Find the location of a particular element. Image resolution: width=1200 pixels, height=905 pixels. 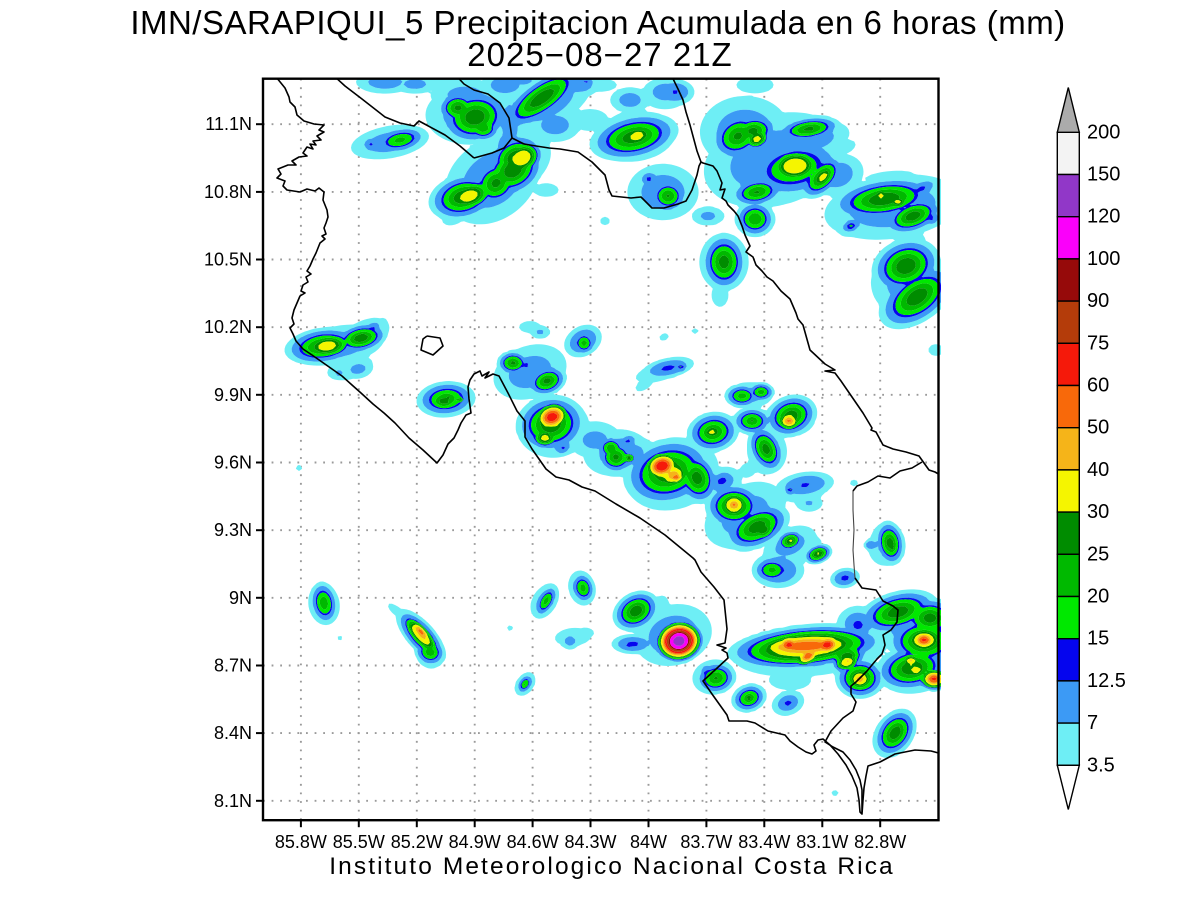

svg-text: 8.1N is located at coordinates (233, 801).